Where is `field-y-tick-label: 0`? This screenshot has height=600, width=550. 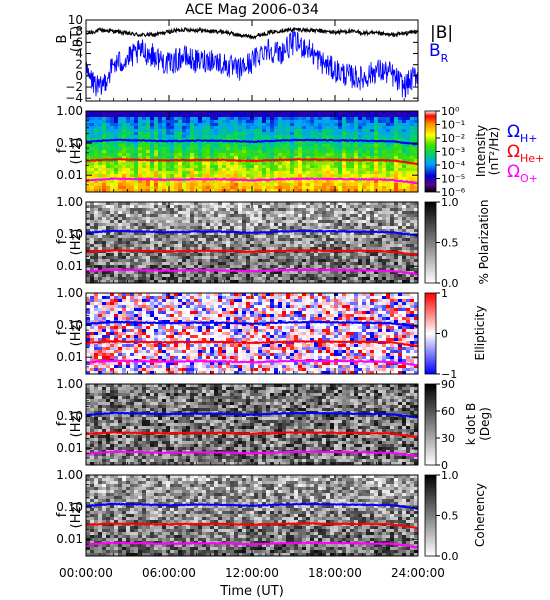 field-y-tick-label: 0 is located at coordinates (79, 76).